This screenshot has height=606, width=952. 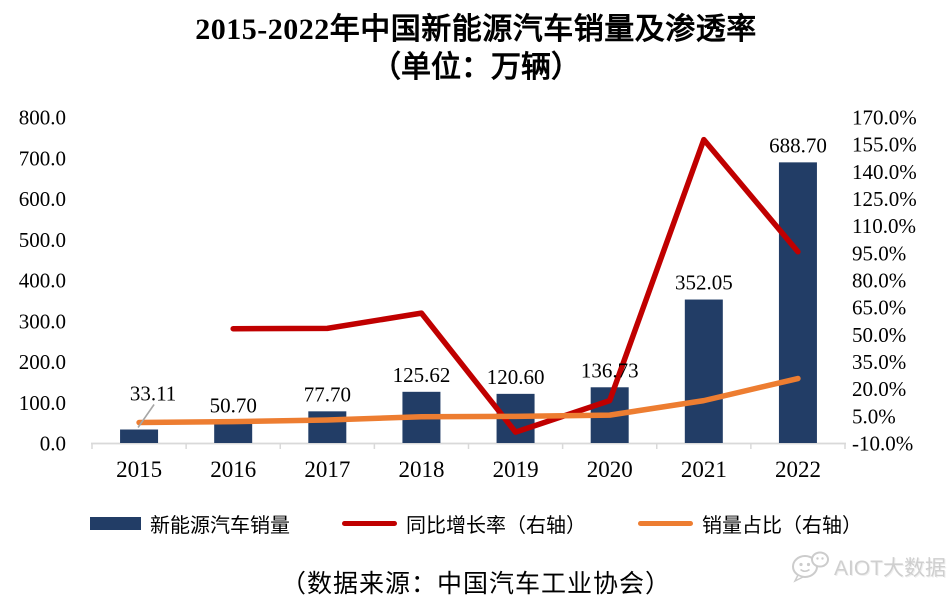 I want to click on x-axis-category-label: 2015, so click(x=139, y=469).